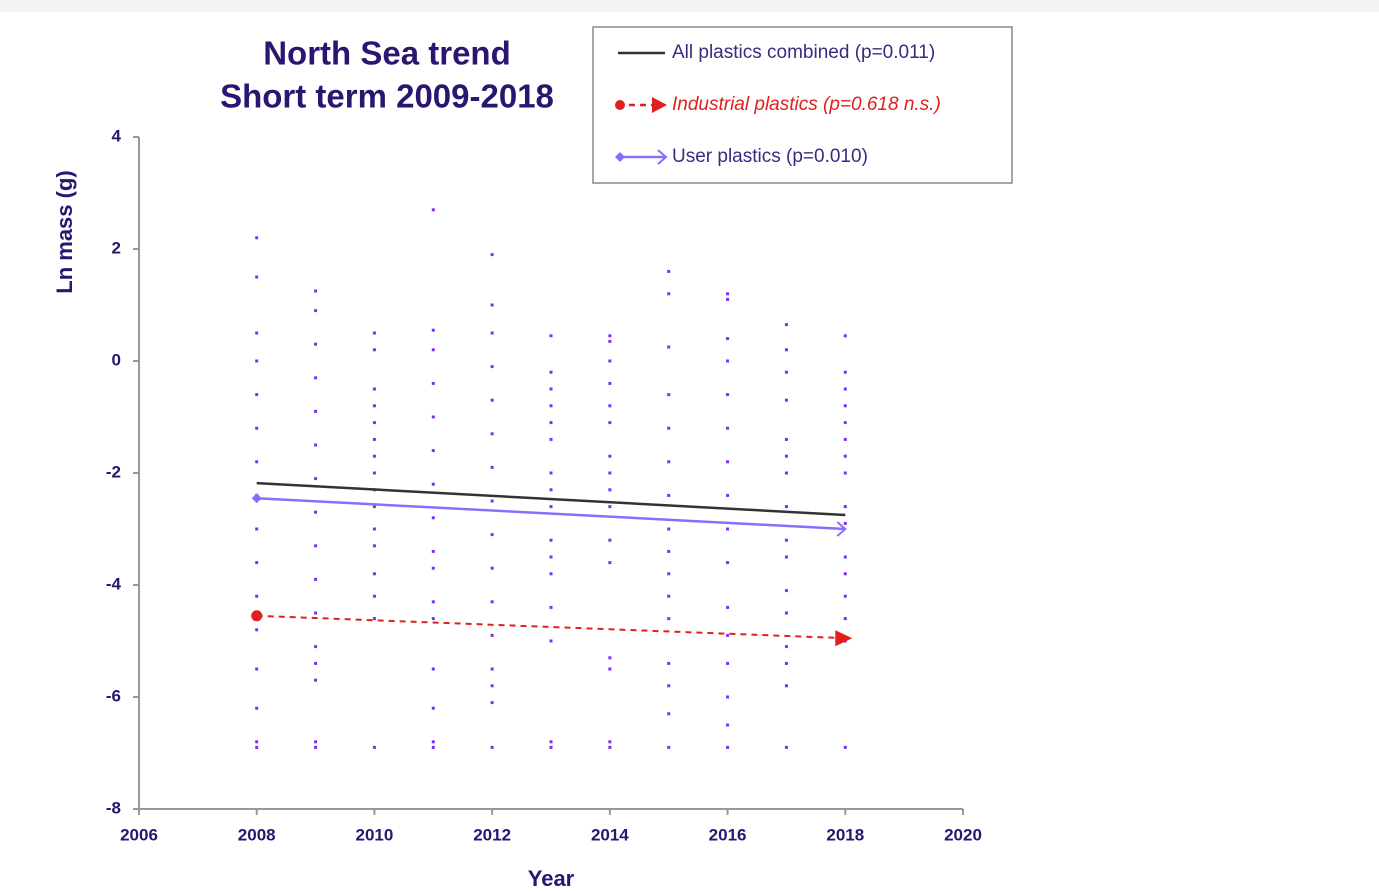  I want to click on y-tick-label: -4, so click(114, 583).